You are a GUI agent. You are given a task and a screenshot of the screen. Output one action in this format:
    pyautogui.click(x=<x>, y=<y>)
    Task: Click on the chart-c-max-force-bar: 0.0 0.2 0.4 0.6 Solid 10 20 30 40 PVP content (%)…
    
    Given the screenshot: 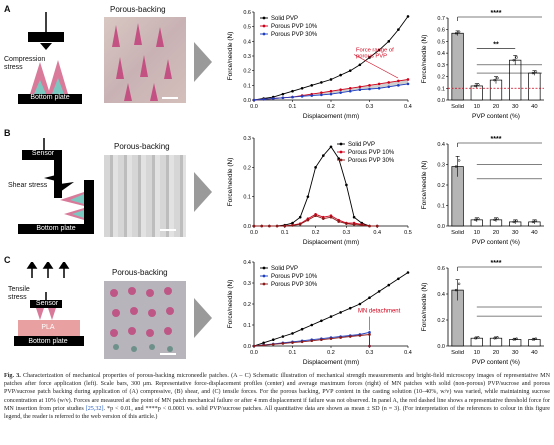 What is the action you would take?
    pyautogui.click(x=482, y=313)
    